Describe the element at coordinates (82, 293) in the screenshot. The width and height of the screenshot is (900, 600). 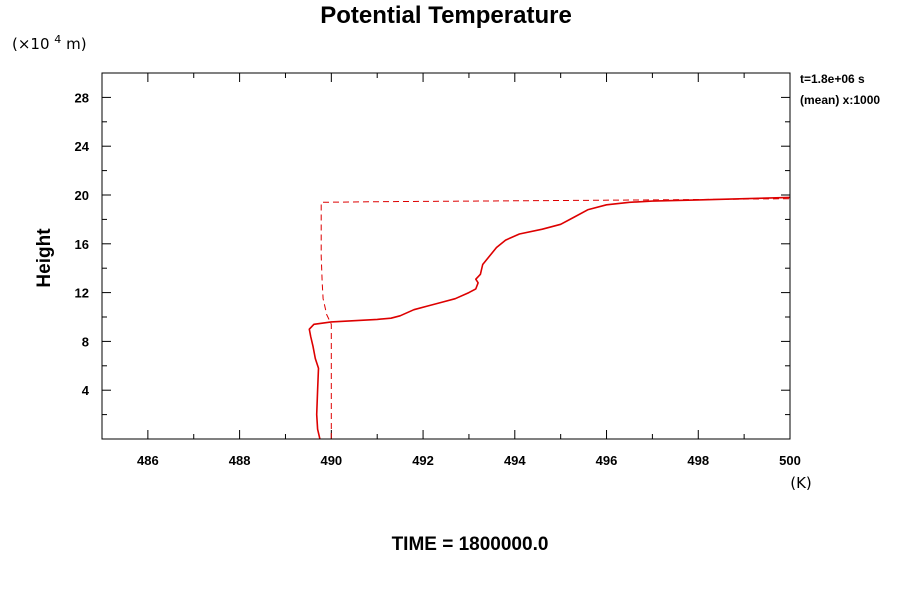
I see `y-tick-label: 12` at that location.